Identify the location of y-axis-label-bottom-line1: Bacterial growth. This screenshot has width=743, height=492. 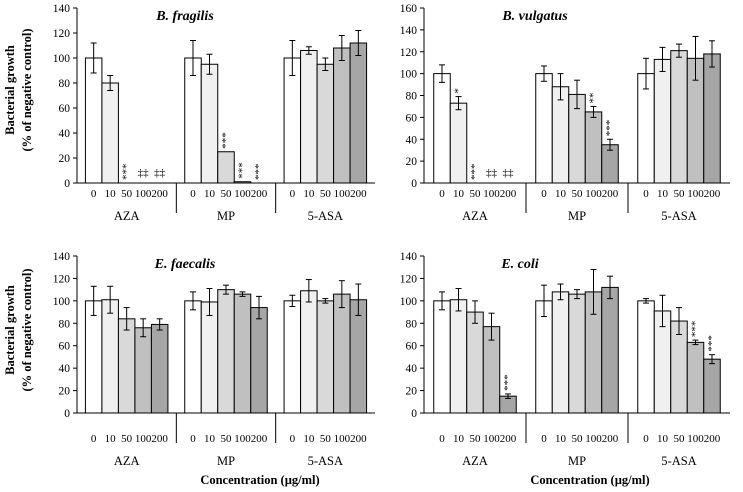
(10, 330).